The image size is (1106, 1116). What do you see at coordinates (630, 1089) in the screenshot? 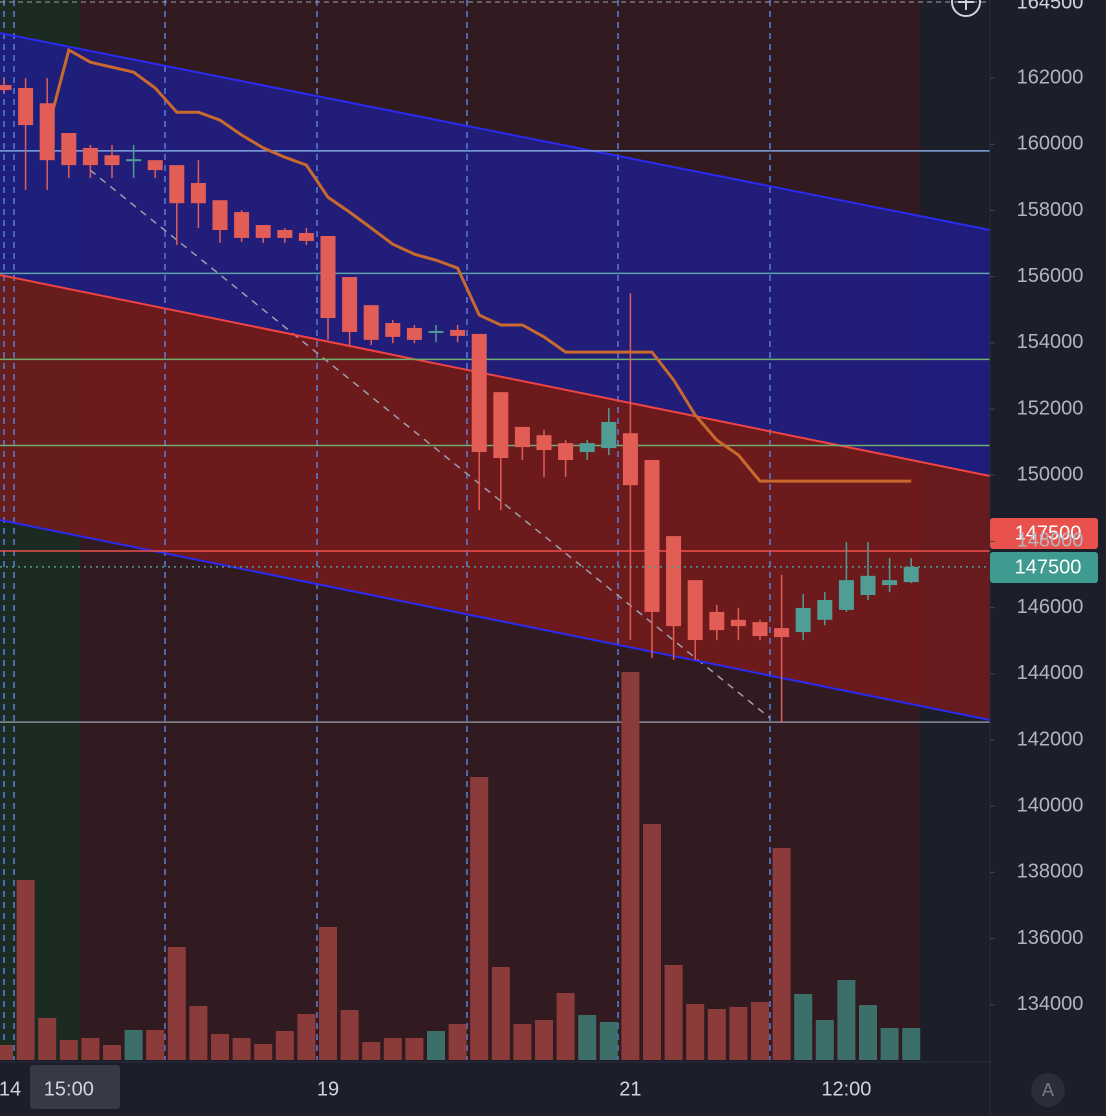
I see `x-tick-label: 21` at bounding box center [630, 1089].